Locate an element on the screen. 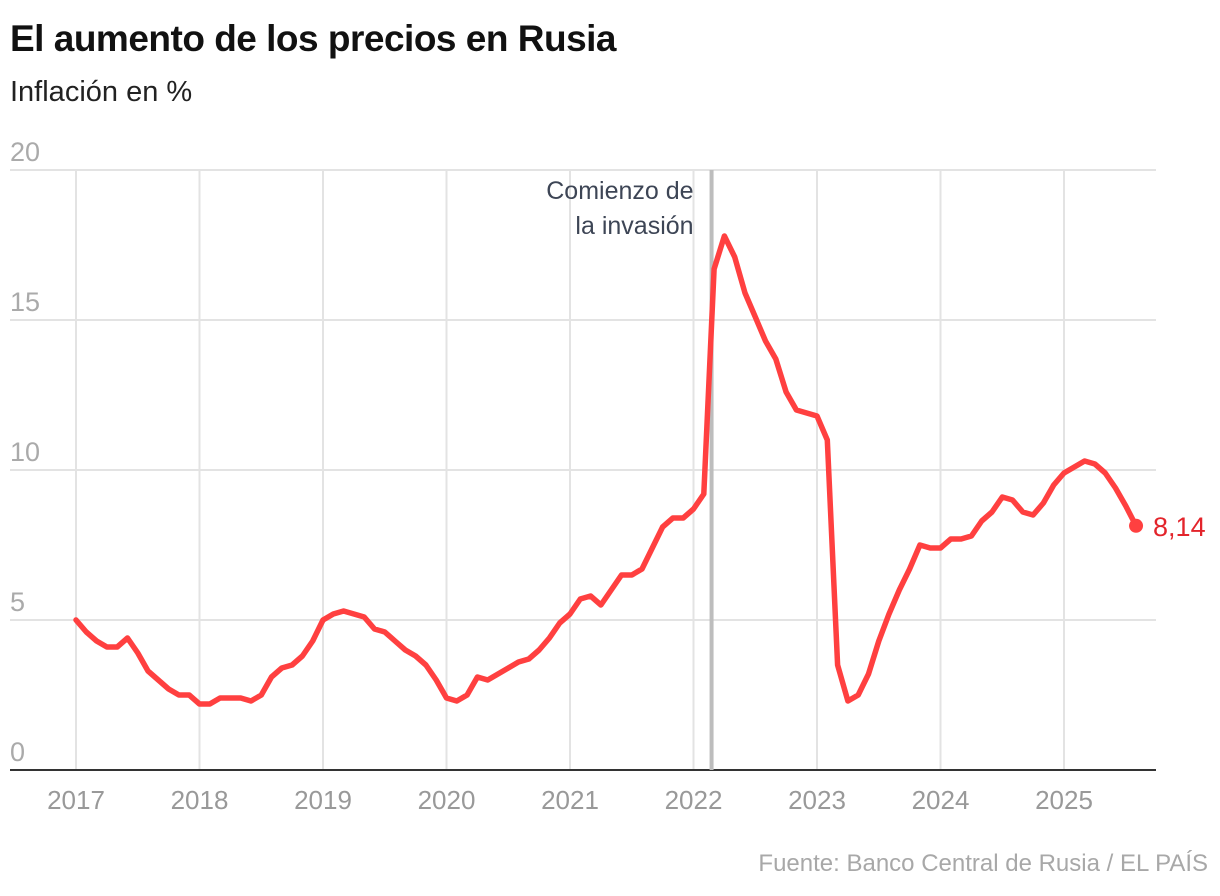 This screenshot has width=1220, height=896. x-tick-label: 2025 is located at coordinates (1064, 800).